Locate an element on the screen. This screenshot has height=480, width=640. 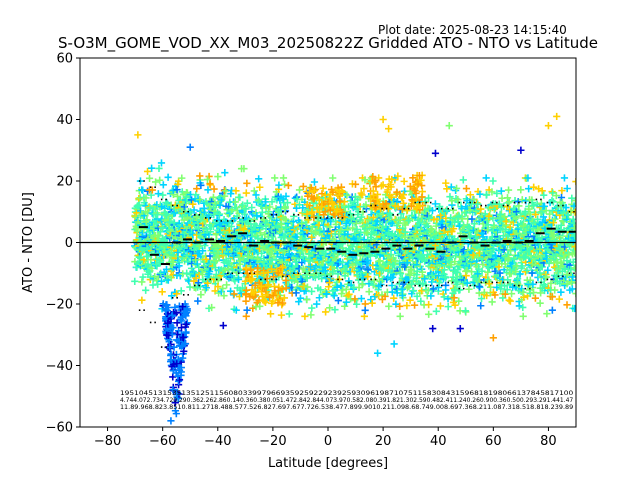
x-tick-label: −80 is located at coordinates (107, 441).